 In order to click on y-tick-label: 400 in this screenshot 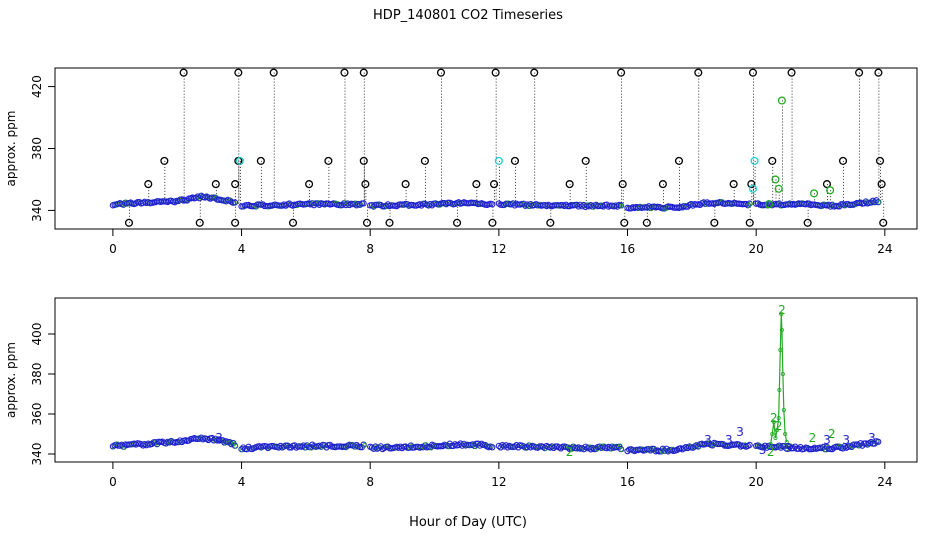, I will do `click(37, 334)`.